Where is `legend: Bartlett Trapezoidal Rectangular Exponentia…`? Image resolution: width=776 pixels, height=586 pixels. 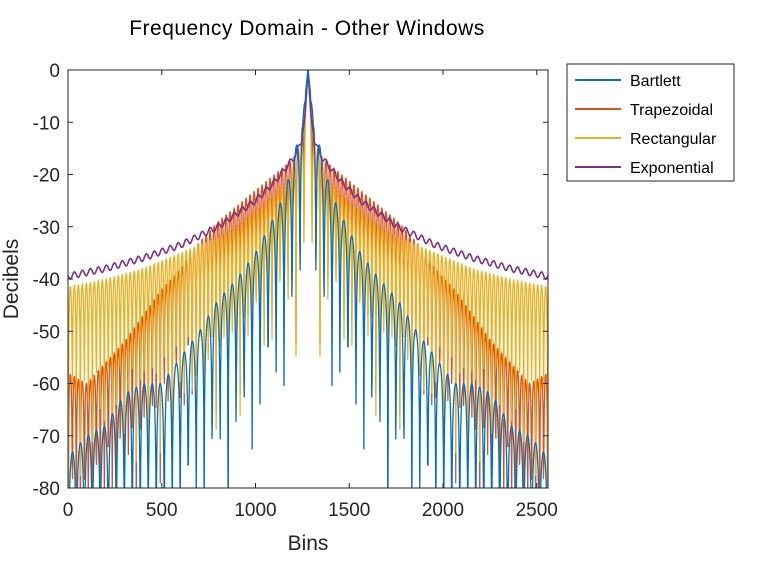
legend: Bartlett Trapezoidal Rectangular Exponentia… is located at coordinates (650, 122).